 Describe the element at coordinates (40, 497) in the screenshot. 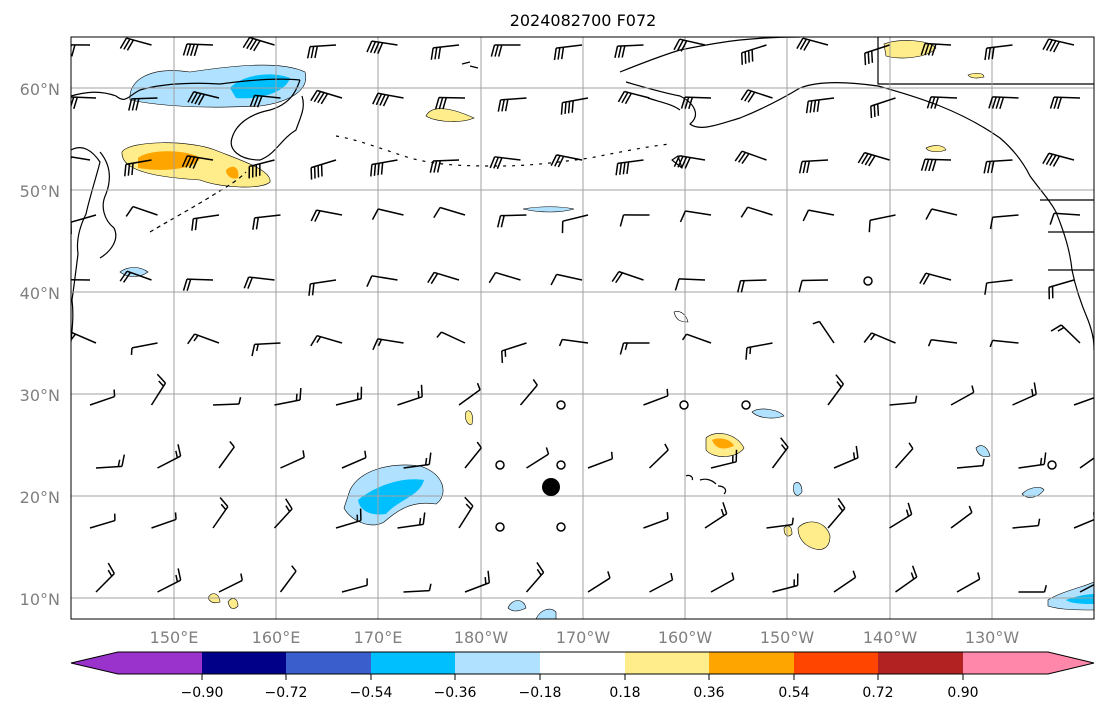

I see `lat-label-20n: 20°N` at that location.